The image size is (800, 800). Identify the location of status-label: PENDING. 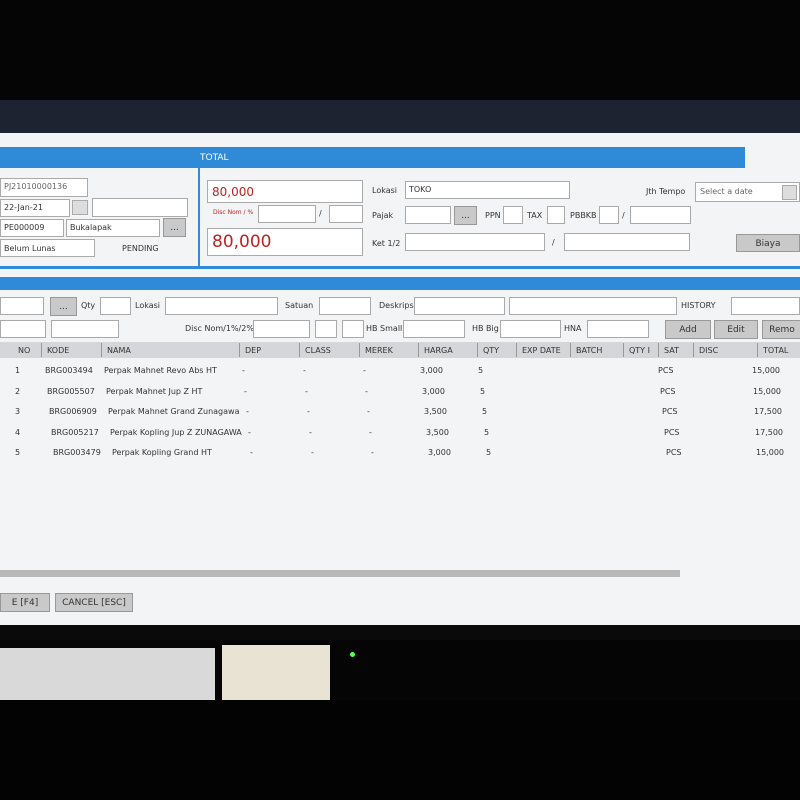
(140, 248).